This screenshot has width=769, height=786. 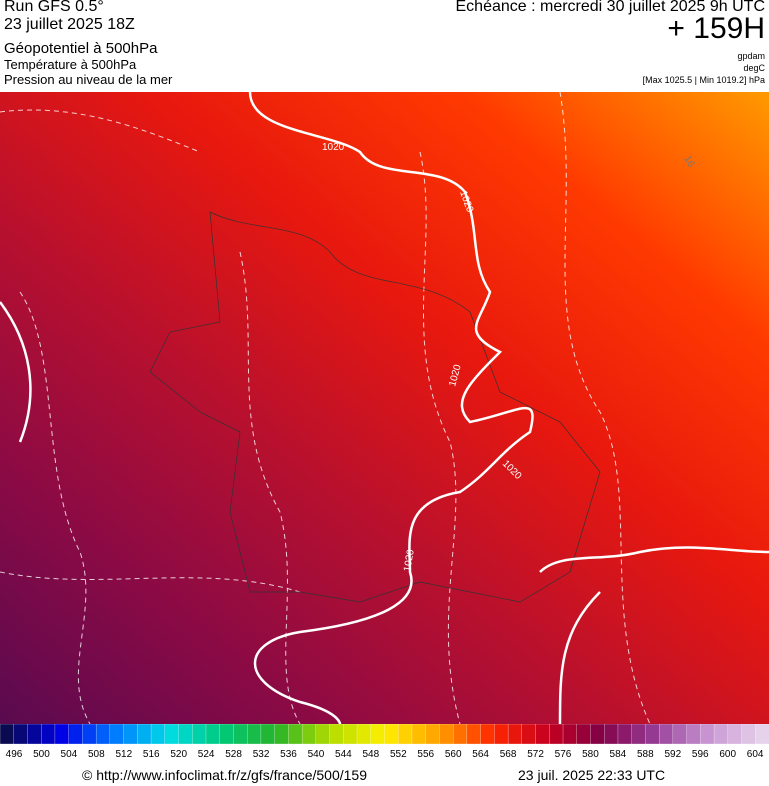 What do you see at coordinates (563, 754) in the screenshot?
I see `scale-label: 576` at bounding box center [563, 754].